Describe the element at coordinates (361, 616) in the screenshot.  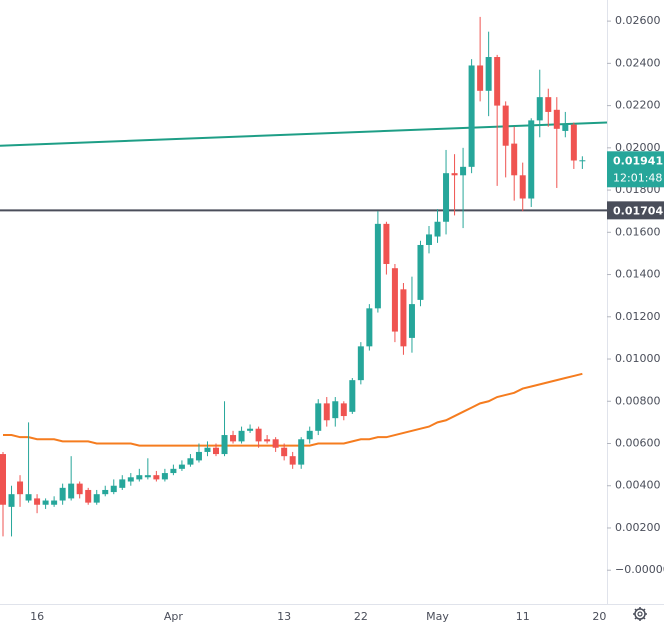
I see `x-tick-label: 22` at that location.